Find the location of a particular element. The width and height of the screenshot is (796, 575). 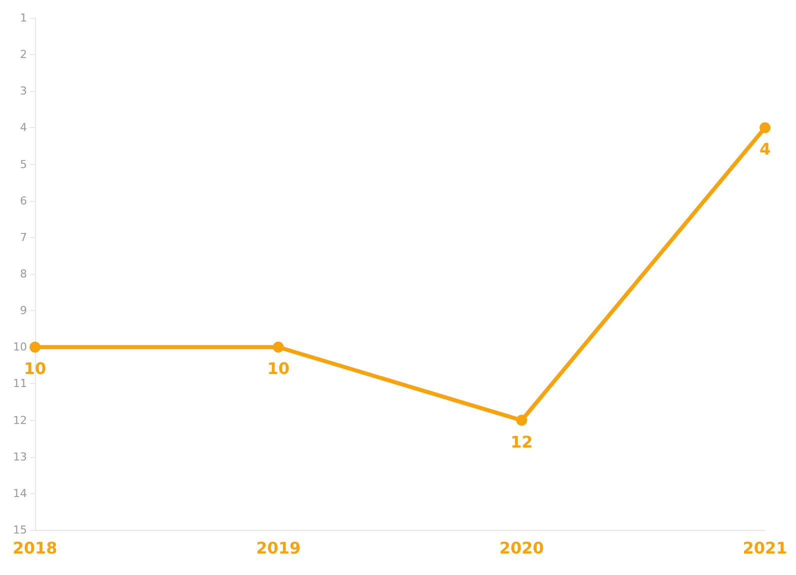

y-tick-label: 13 is located at coordinates (20, 457).